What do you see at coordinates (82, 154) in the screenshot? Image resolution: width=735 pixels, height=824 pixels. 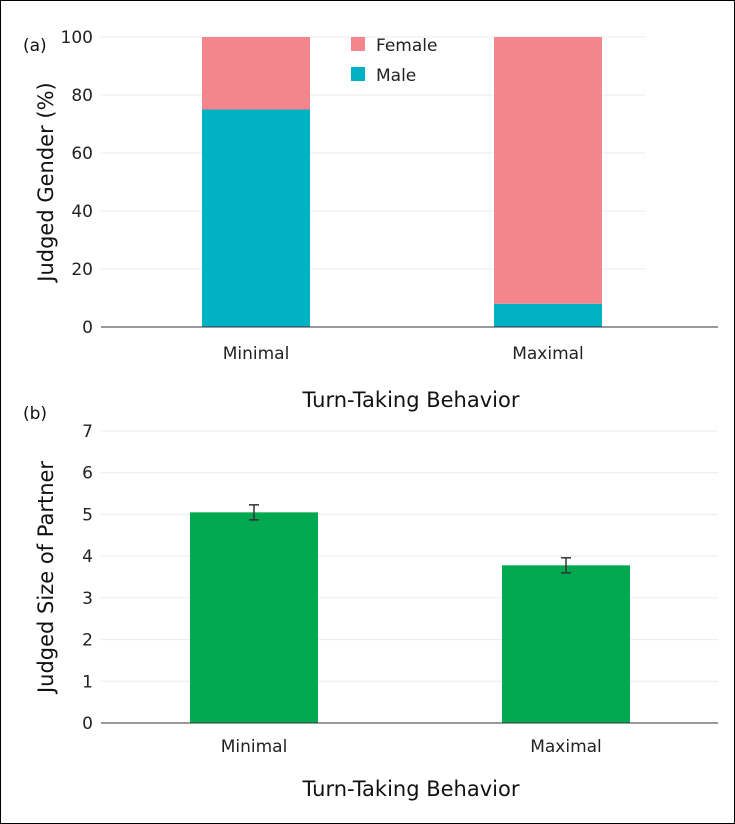 I see `panel-a-y-tick-label: 60` at bounding box center [82, 154].